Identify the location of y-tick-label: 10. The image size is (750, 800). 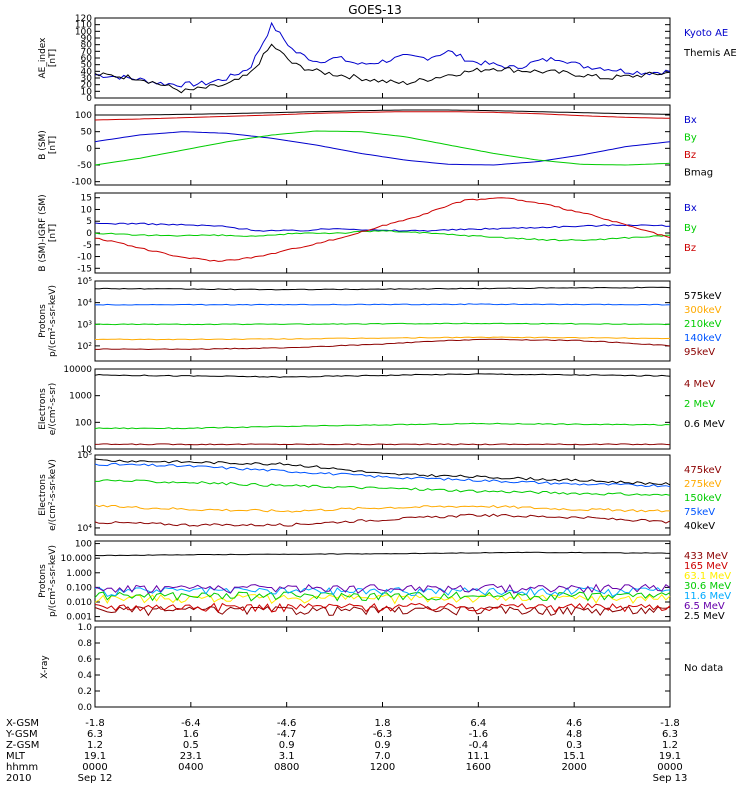
(87, 210).